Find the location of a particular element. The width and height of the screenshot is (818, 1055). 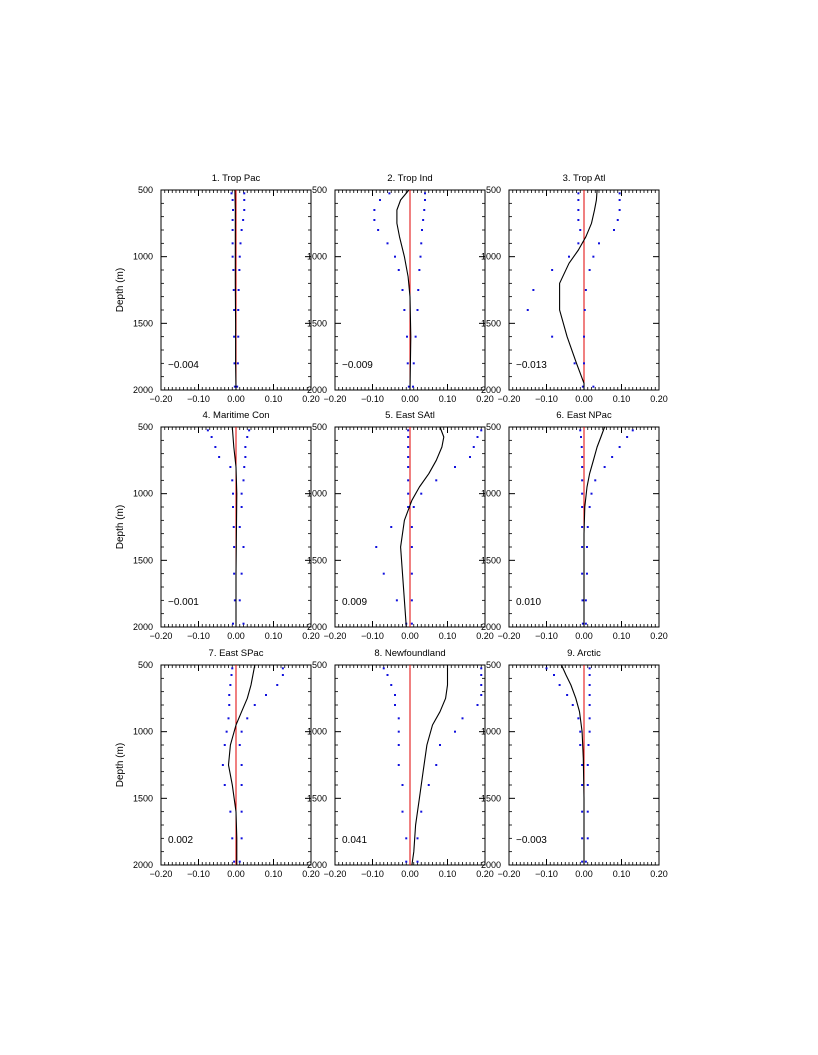

y-tick-label: 1500 is located at coordinates (317, 798).